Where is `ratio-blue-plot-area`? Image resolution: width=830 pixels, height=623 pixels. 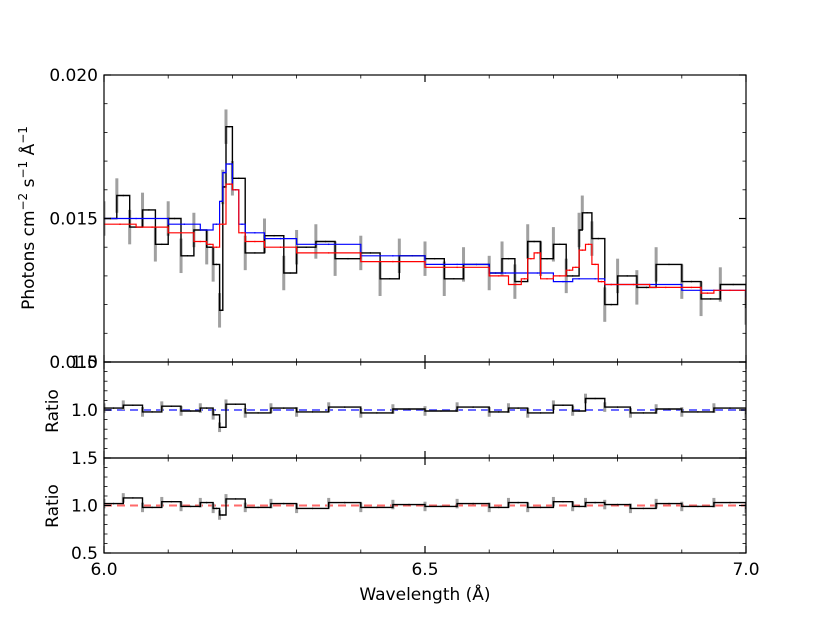
ratio-blue-plot-area is located at coordinates (425, 413).